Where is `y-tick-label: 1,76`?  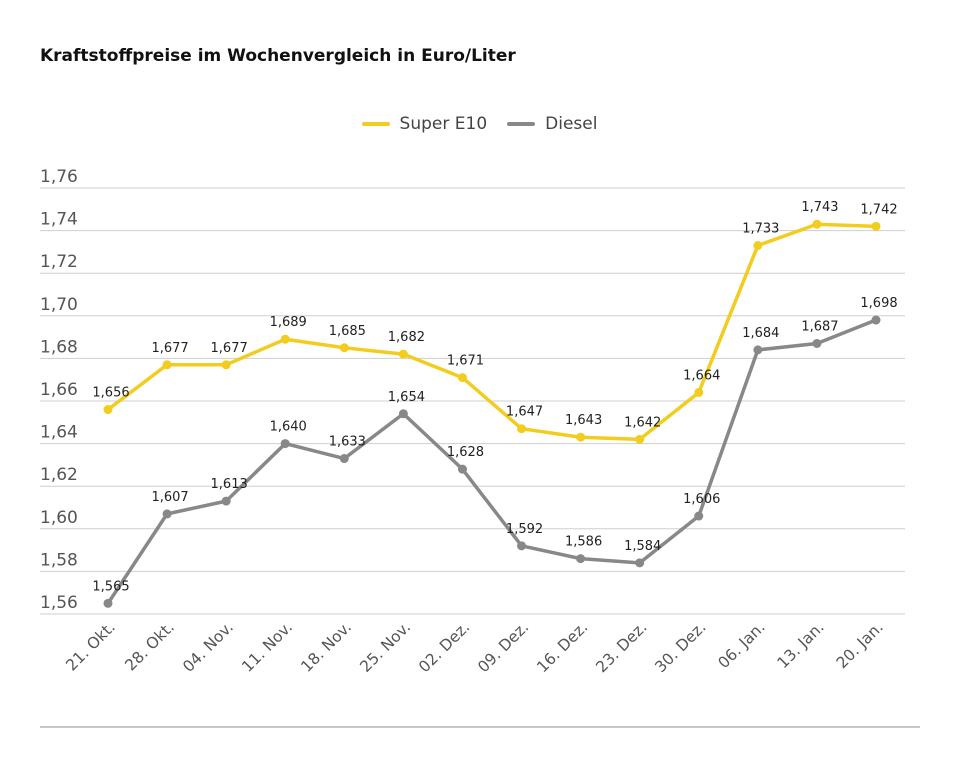 y-tick-label: 1,76 is located at coordinates (59, 177).